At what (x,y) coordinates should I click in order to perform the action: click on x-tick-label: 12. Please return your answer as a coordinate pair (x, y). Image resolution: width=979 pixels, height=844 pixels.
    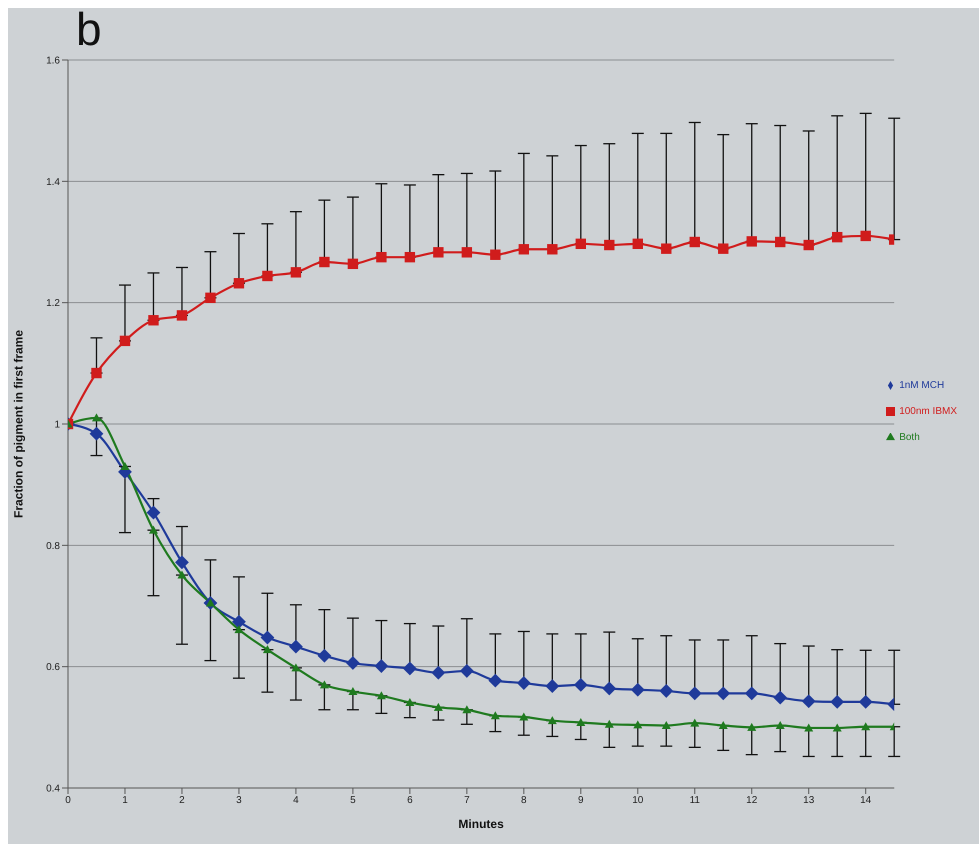
    Looking at the image, I should click on (752, 800).